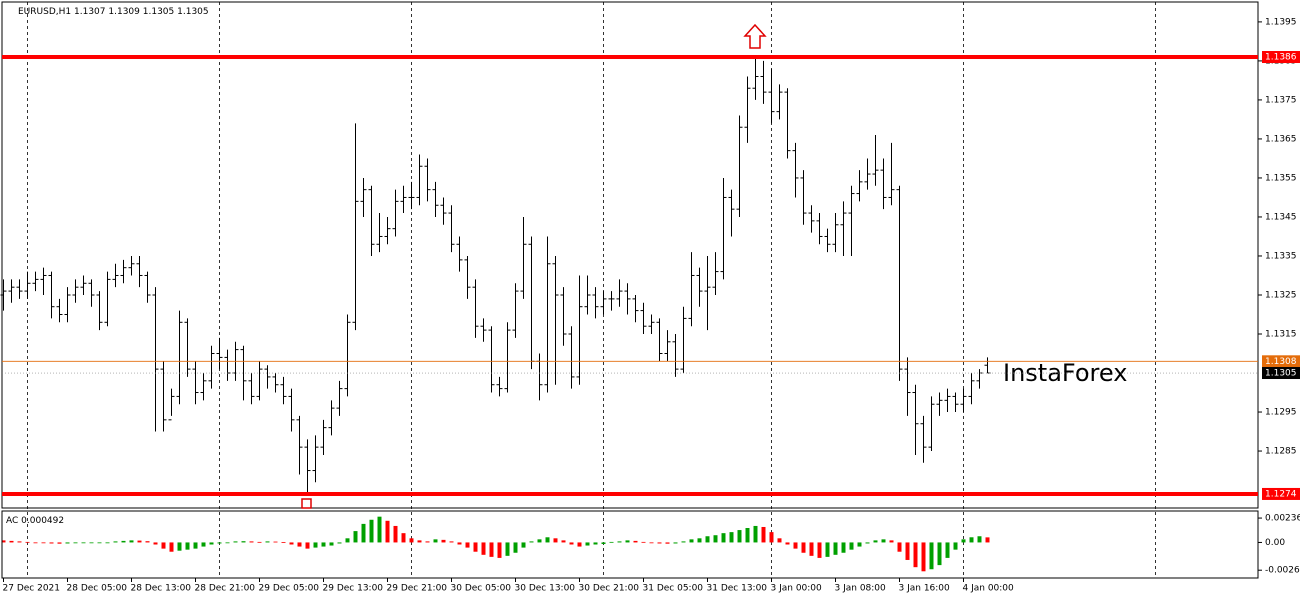 Image resolution: width=1300 pixels, height=600 pixels. What do you see at coordinates (1281, 58) in the screenshot?
I see `price-label: 1.1386` at bounding box center [1281, 58].